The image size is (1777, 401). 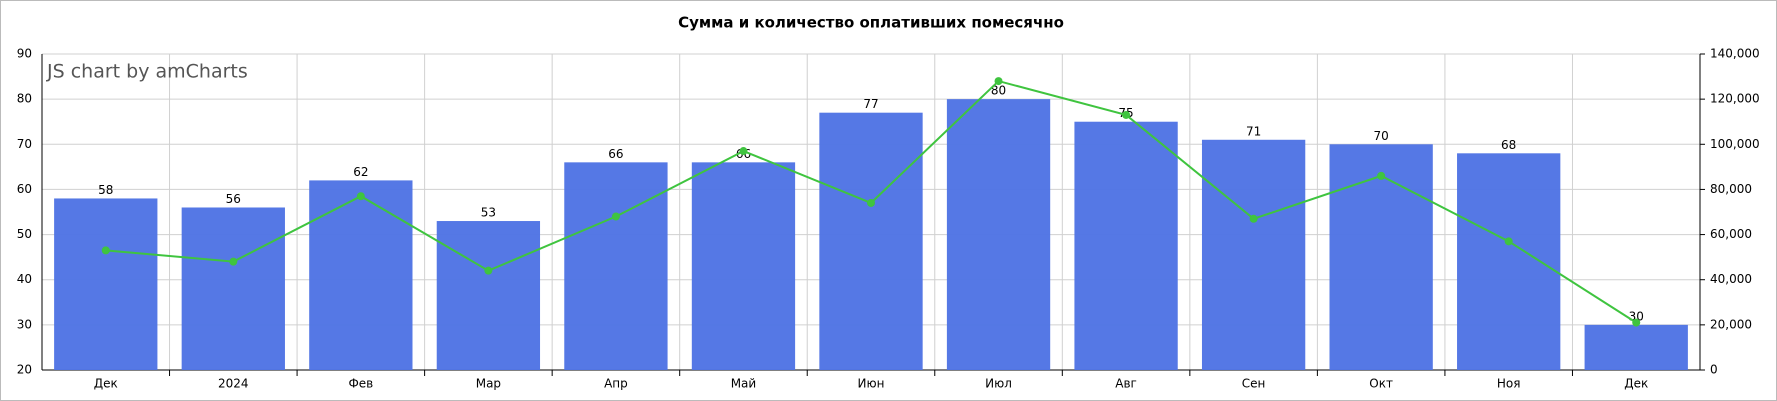 What do you see at coordinates (1381, 384) in the screenshot?
I see `x-tick-label: Окт` at bounding box center [1381, 384].